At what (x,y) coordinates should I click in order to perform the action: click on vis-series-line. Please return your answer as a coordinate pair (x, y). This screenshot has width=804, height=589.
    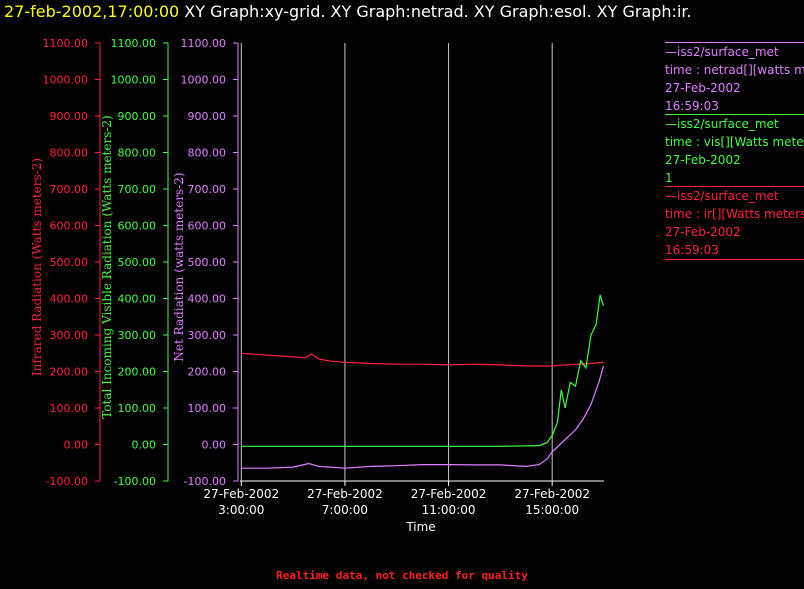
    Looking at the image, I should click on (423, 370).